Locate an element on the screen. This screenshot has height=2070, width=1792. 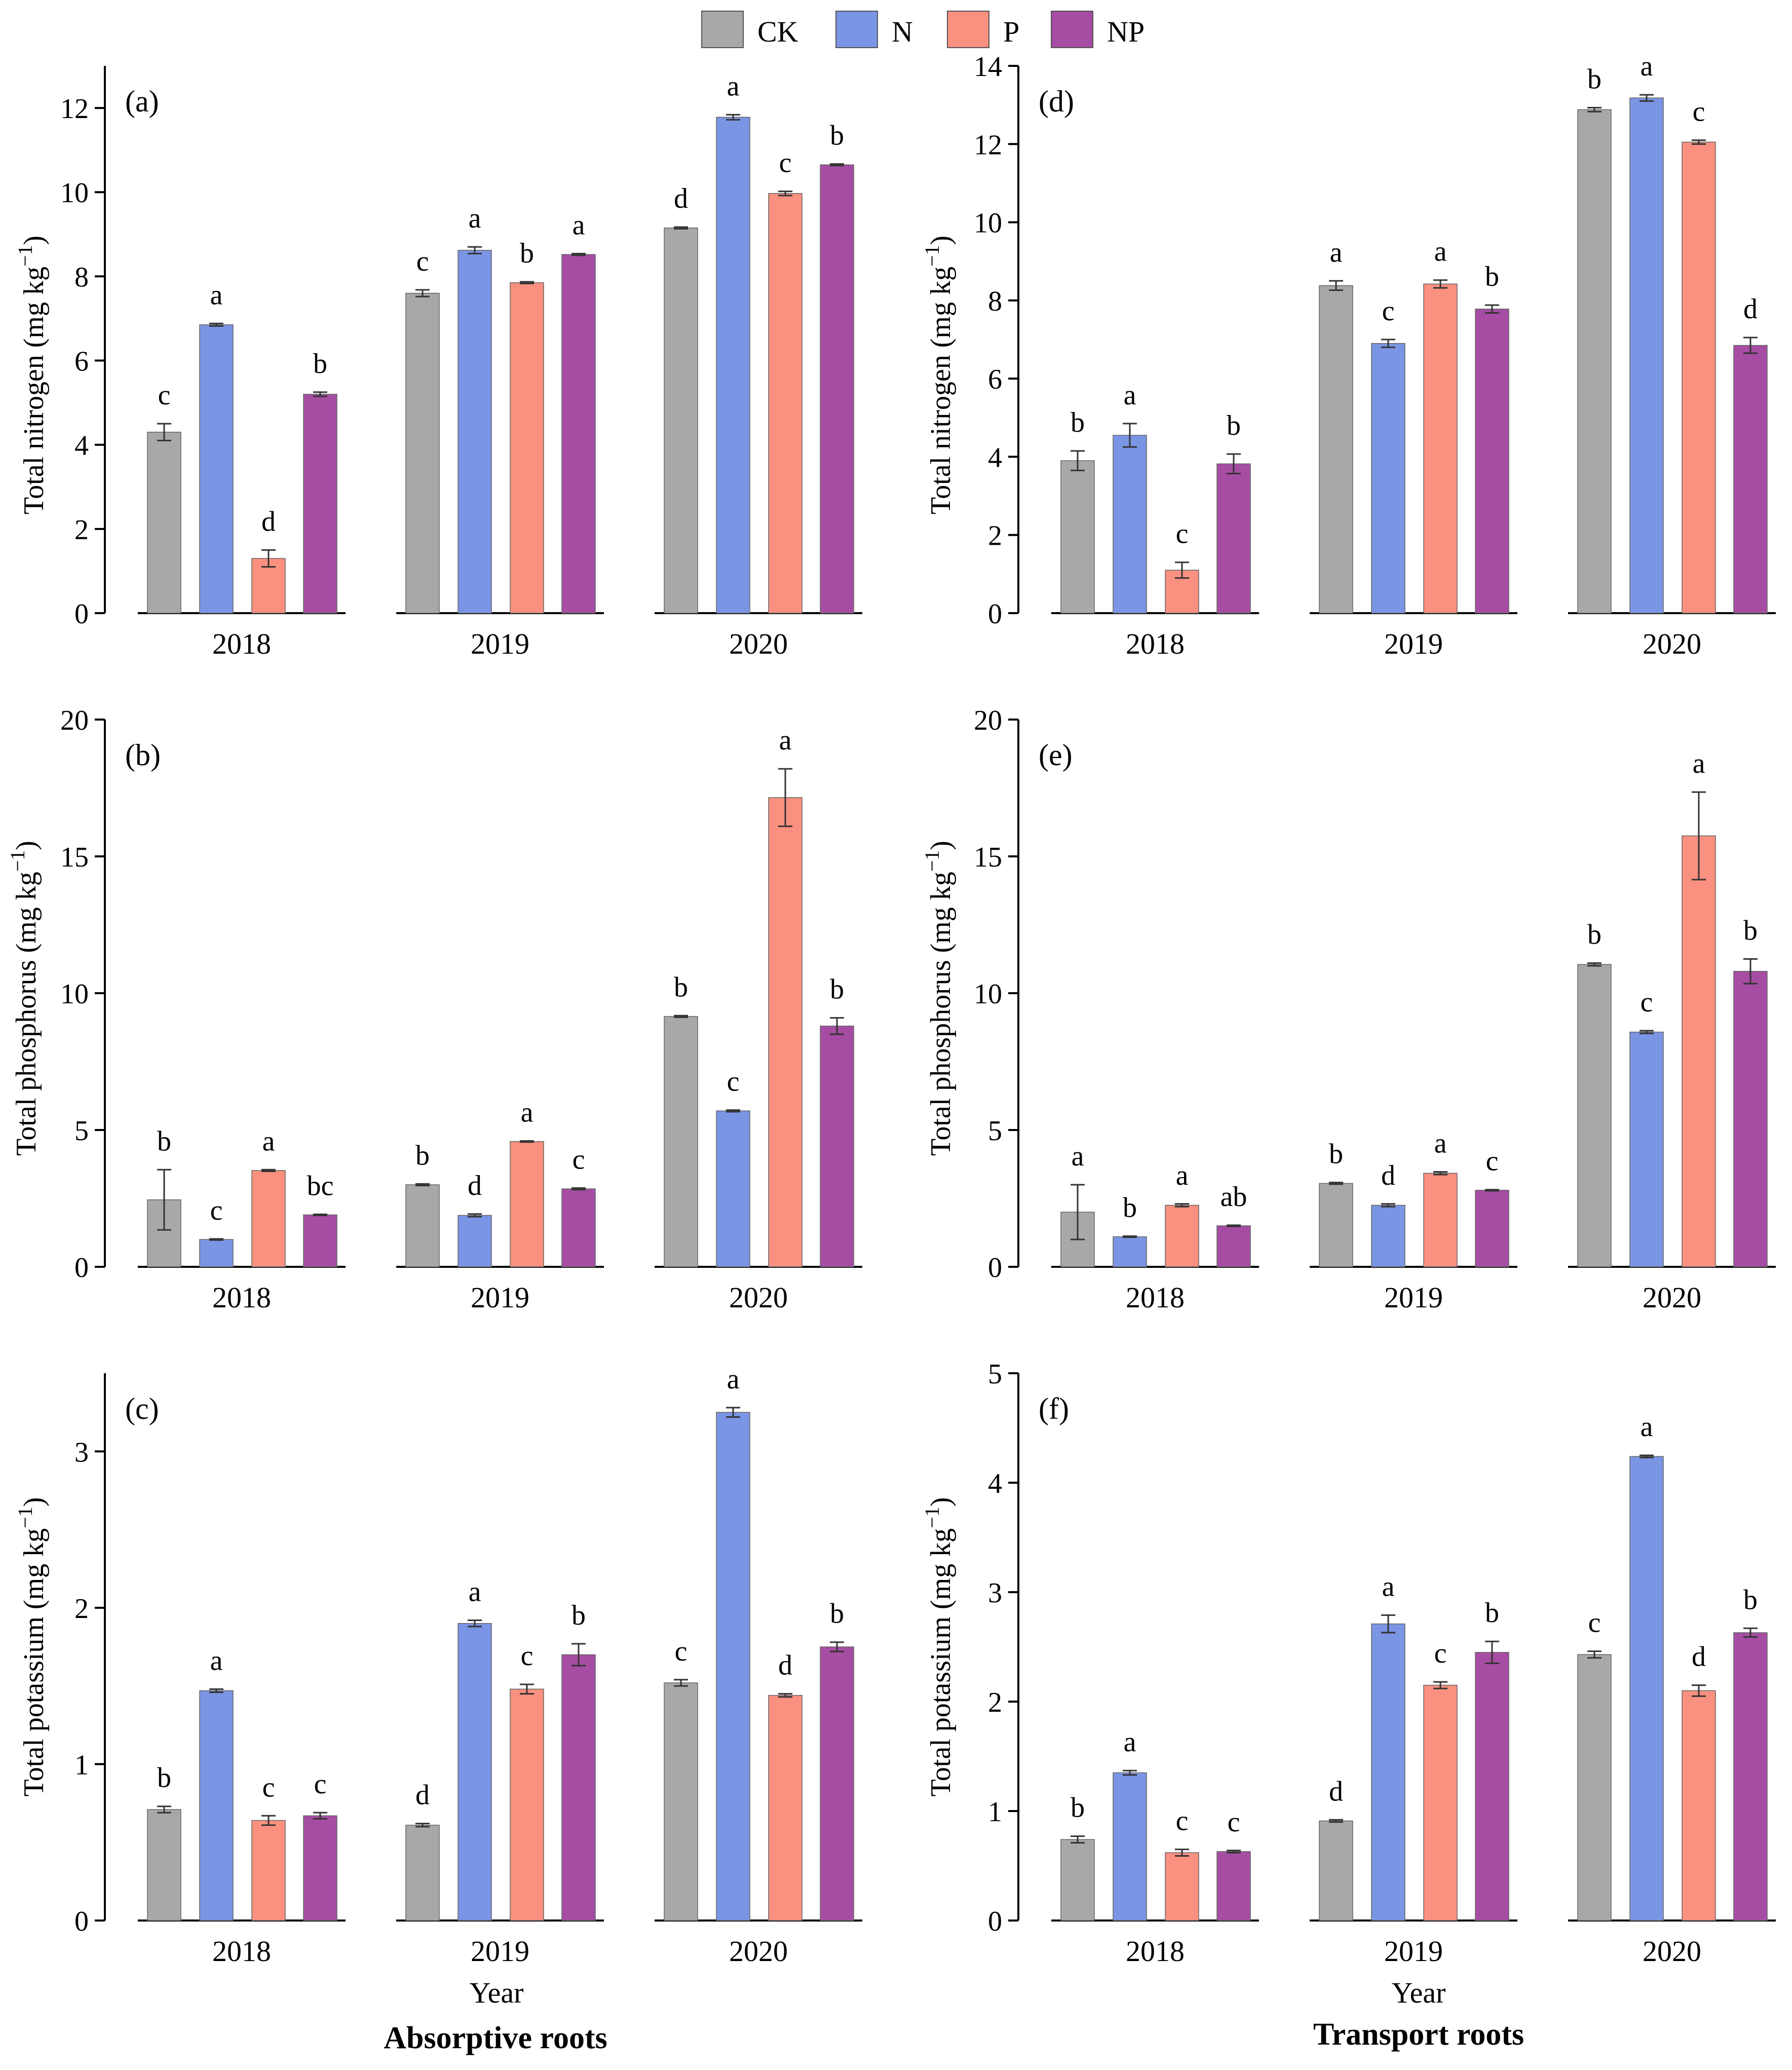
panel-d-y-axis-title-sup: −1 is located at coordinates (932, 256).